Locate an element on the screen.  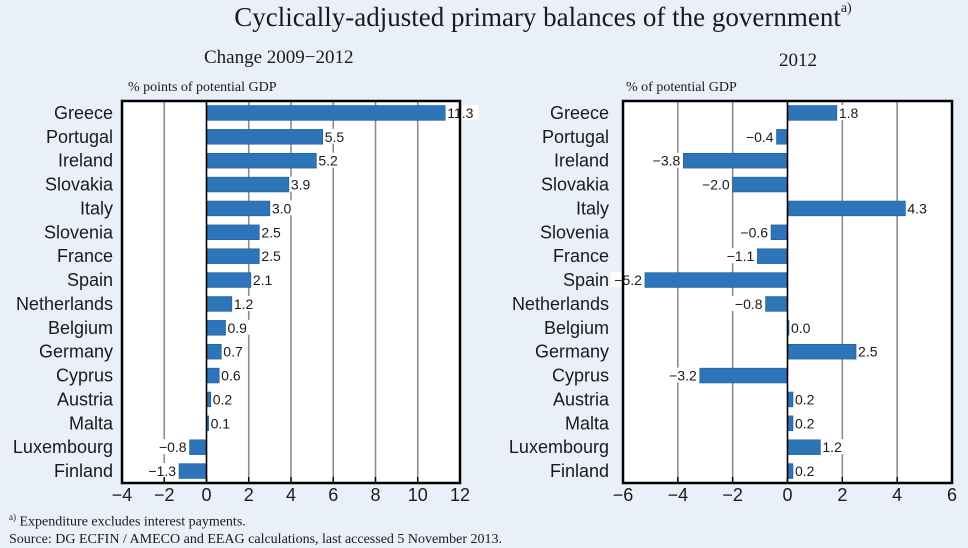
left-category-label: Netherlands is located at coordinates (64, 304).